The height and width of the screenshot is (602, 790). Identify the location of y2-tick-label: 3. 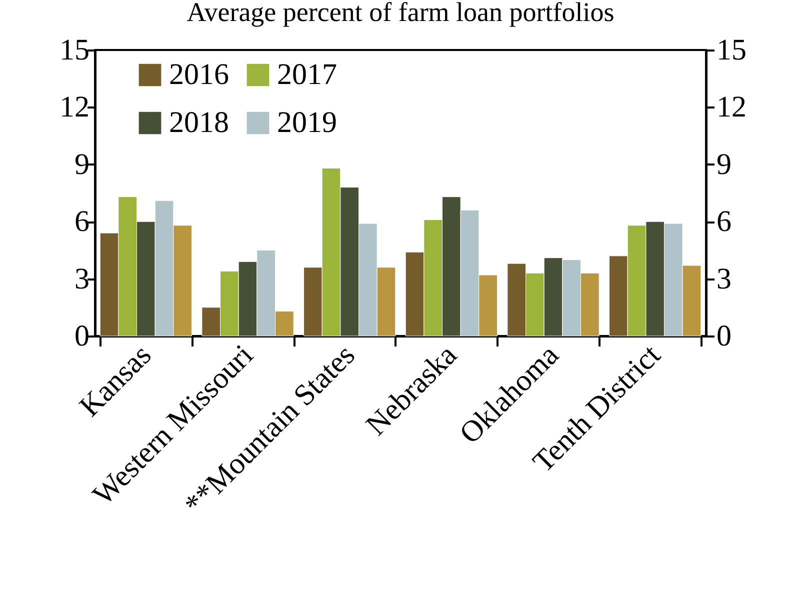
(724, 279).